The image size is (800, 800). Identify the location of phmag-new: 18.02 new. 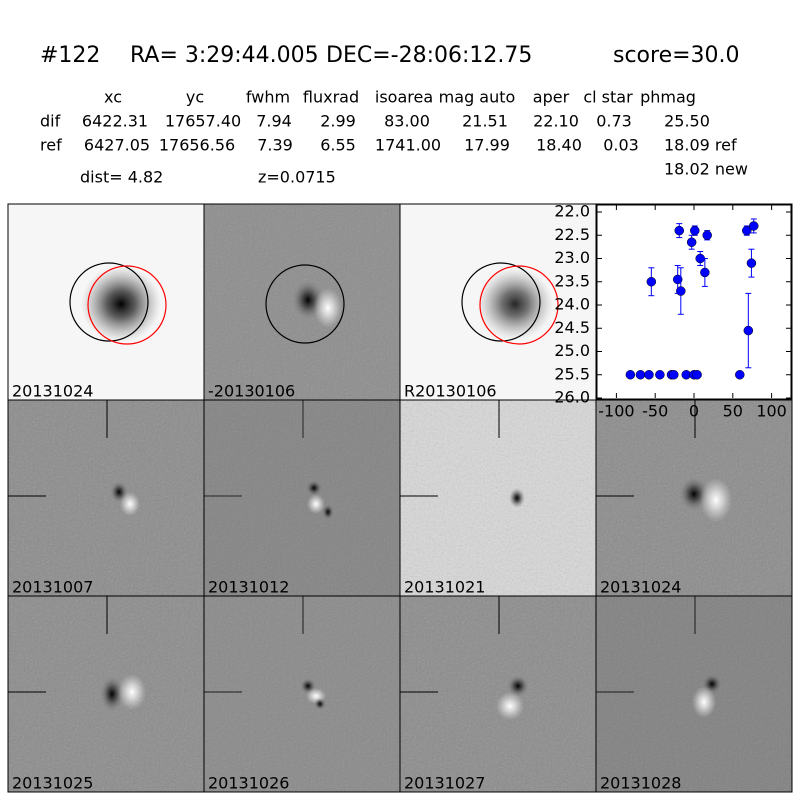
(706, 169).